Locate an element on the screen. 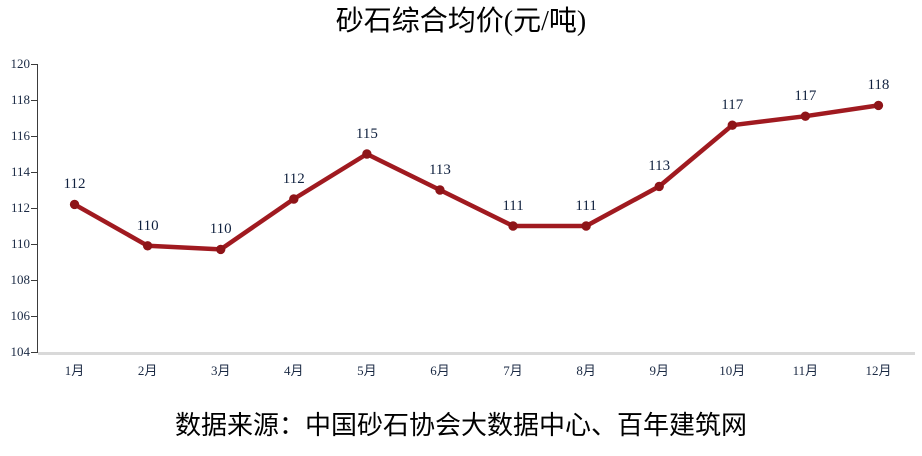 The height and width of the screenshot is (456, 922). y-axis-labels: 120 118 116 114 112 110 108 106 104 is located at coordinates (15, 228).